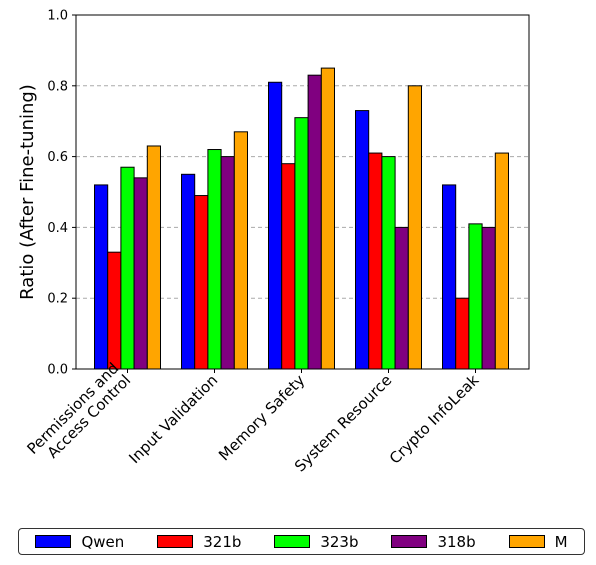 This screenshot has width=596, height=565. Describe the element at coordinates (57, 228) in the screenshot. I see `y-tick-label: 0.4` at that location.